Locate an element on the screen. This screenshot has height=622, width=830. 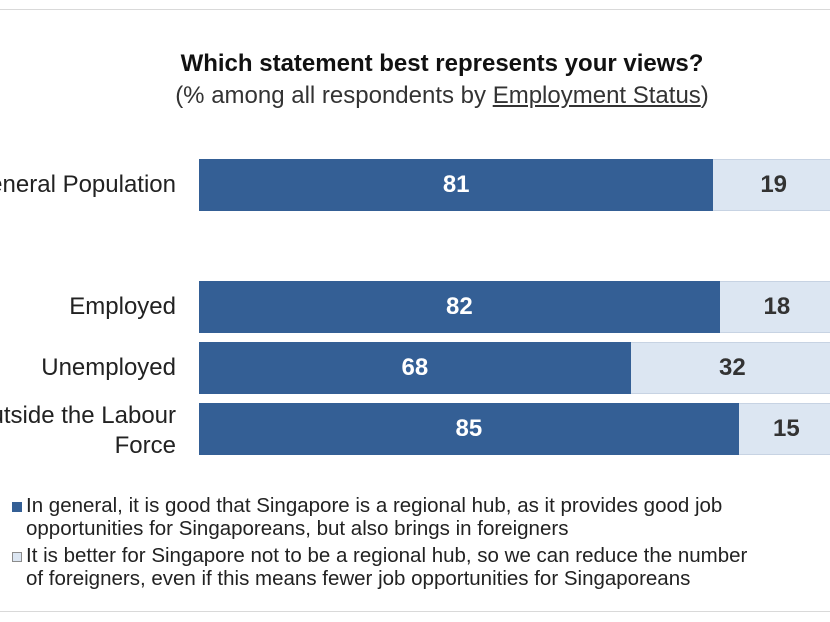
bottom-divider is located at coordinates (415, 611).